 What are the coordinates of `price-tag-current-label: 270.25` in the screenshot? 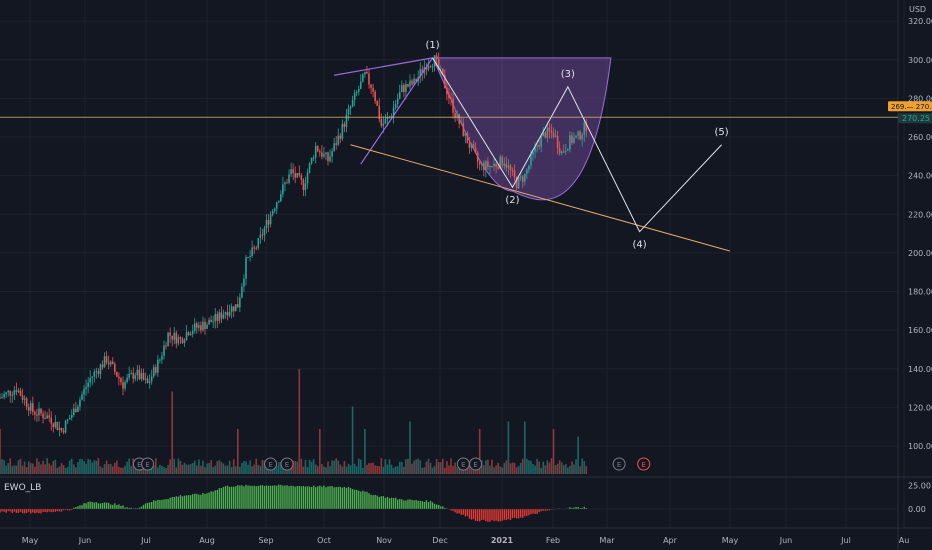 It's located at (916, 118).